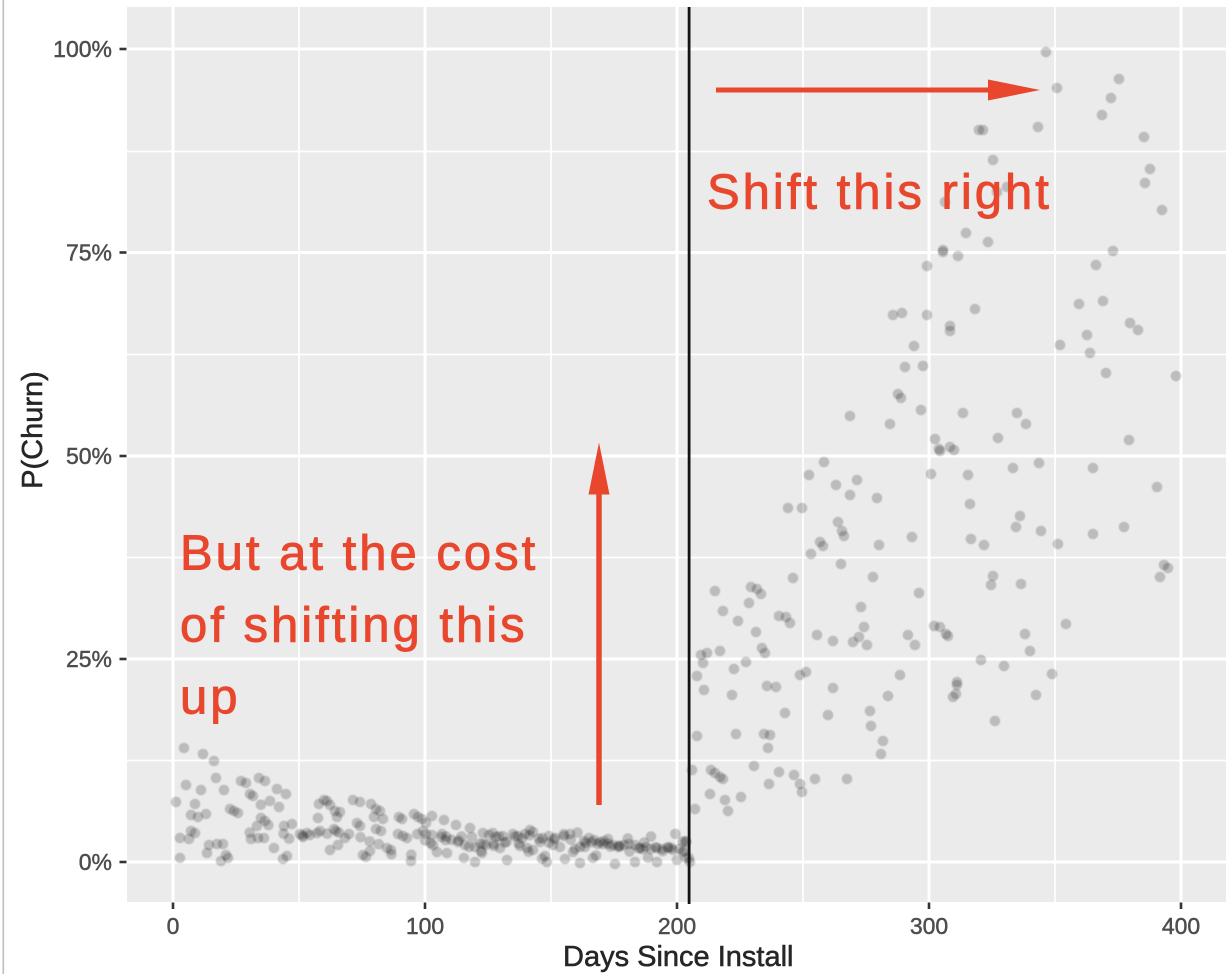 The image size is (1226, 979). What do you see at coordinates (677, 926) in the screenshot?
I see `svg-text: 200` at bounding box center [677, 926].